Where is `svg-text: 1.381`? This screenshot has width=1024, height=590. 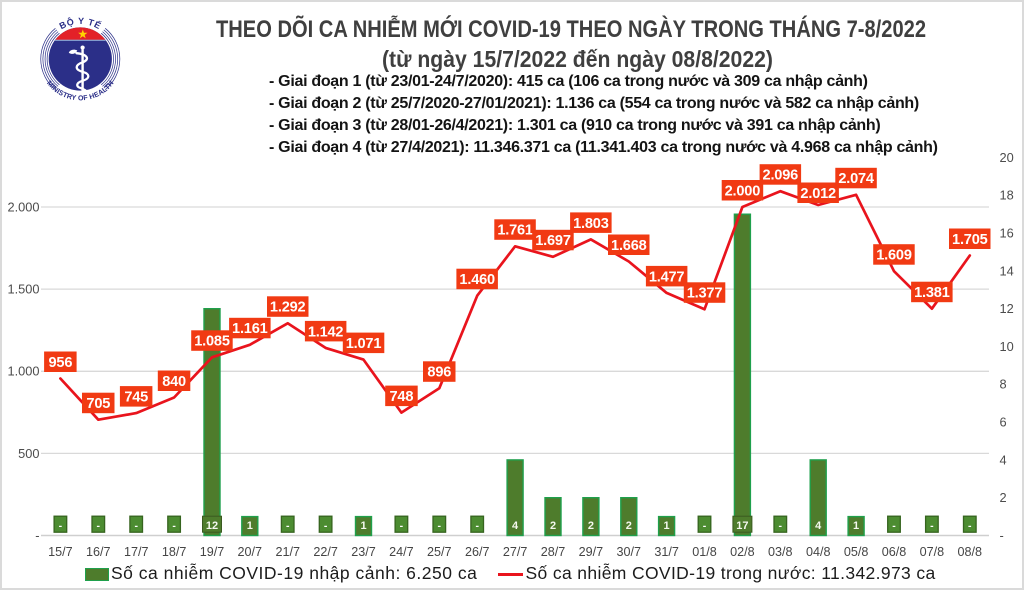 svg-text: 1.381 is located at coordinates (932, 293).